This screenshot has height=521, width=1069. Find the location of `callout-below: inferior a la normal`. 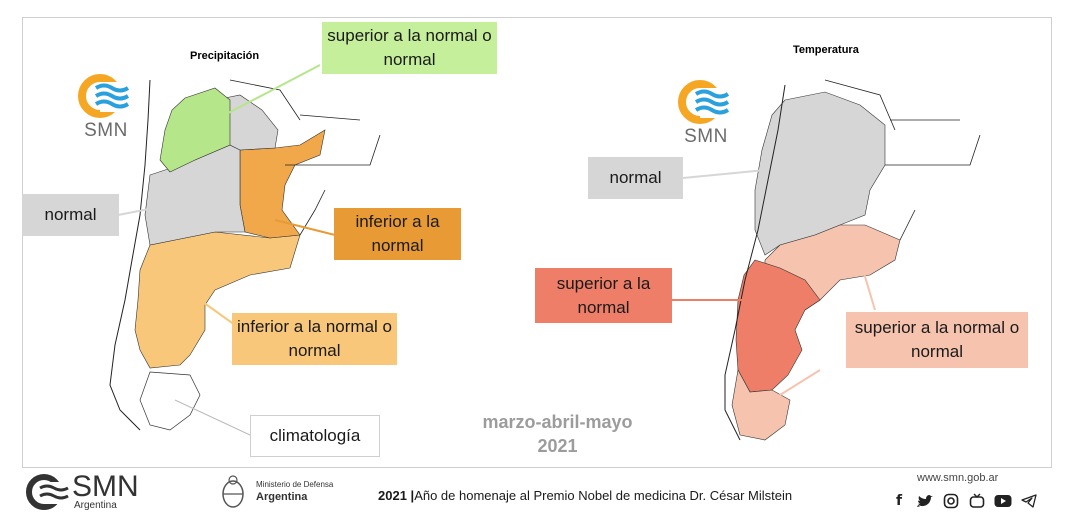

callout-below: inferior a la normal is located at coordinates (397, 234).